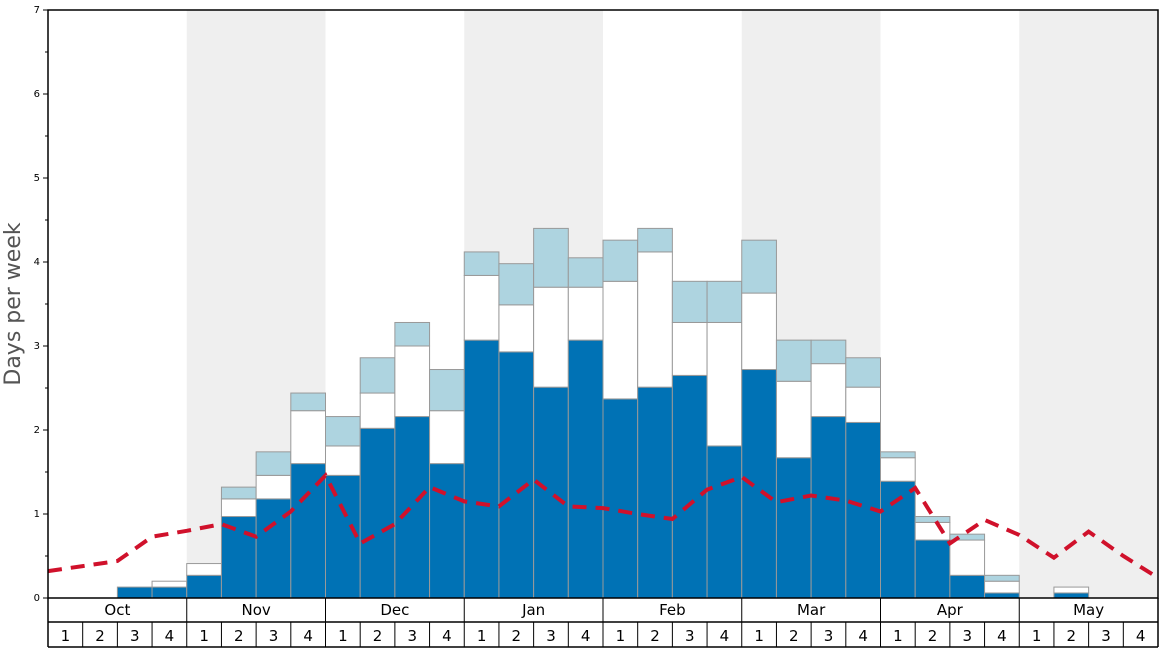 This screenshot has height=648, width=1168. Describe the element at coordinates (37, 346) in the screenshot. I see `y-tick-label: 3` at that location.